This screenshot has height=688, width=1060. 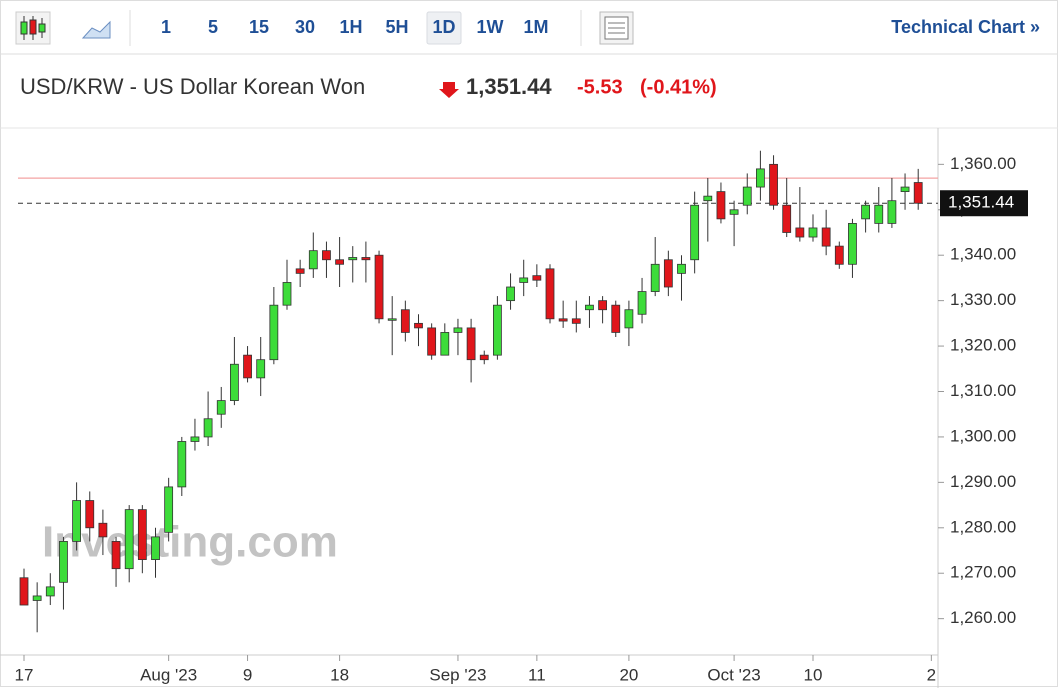 I want to click on price-change-percent: (-0.41%), so click(x=678, y=87).